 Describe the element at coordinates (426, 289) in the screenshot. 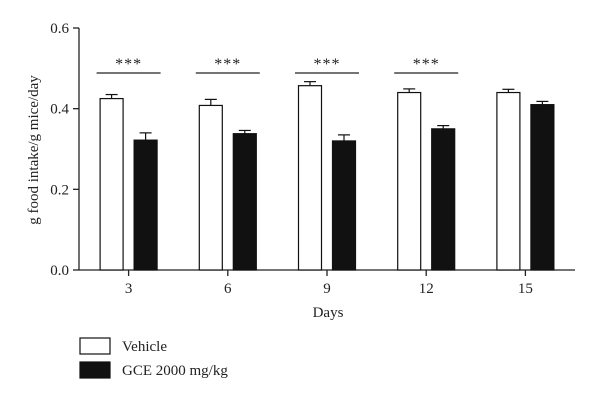

I see `x-tick-label: 12` at that location.